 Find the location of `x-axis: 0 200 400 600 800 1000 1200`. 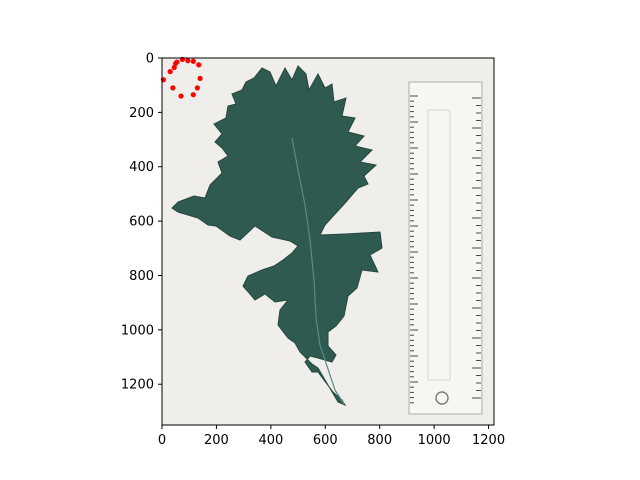

x-axis: 0 200 400 600 800 1000 1200 is located at coordinates (331, 436).